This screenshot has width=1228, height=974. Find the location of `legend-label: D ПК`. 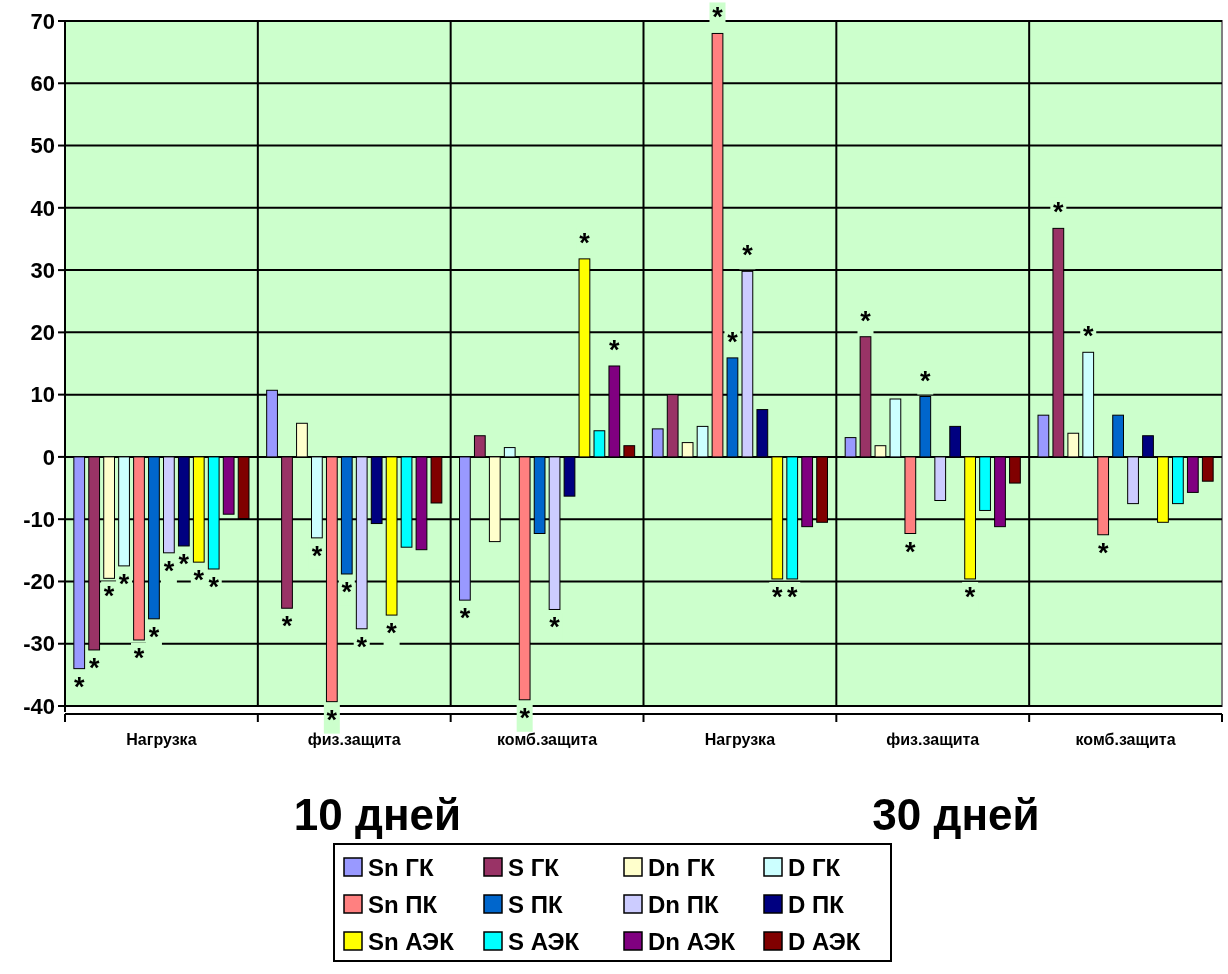

legend-label: D ПК is located at coordinates (816, 905).